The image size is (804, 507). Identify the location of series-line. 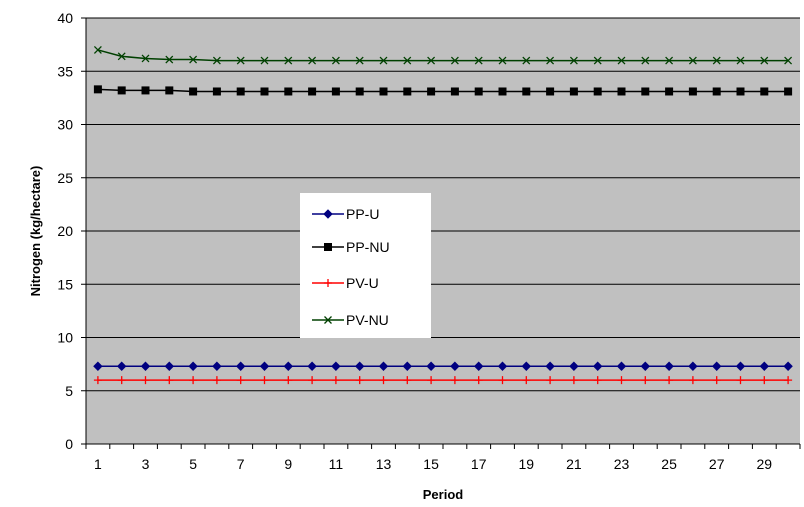
(443, 55).